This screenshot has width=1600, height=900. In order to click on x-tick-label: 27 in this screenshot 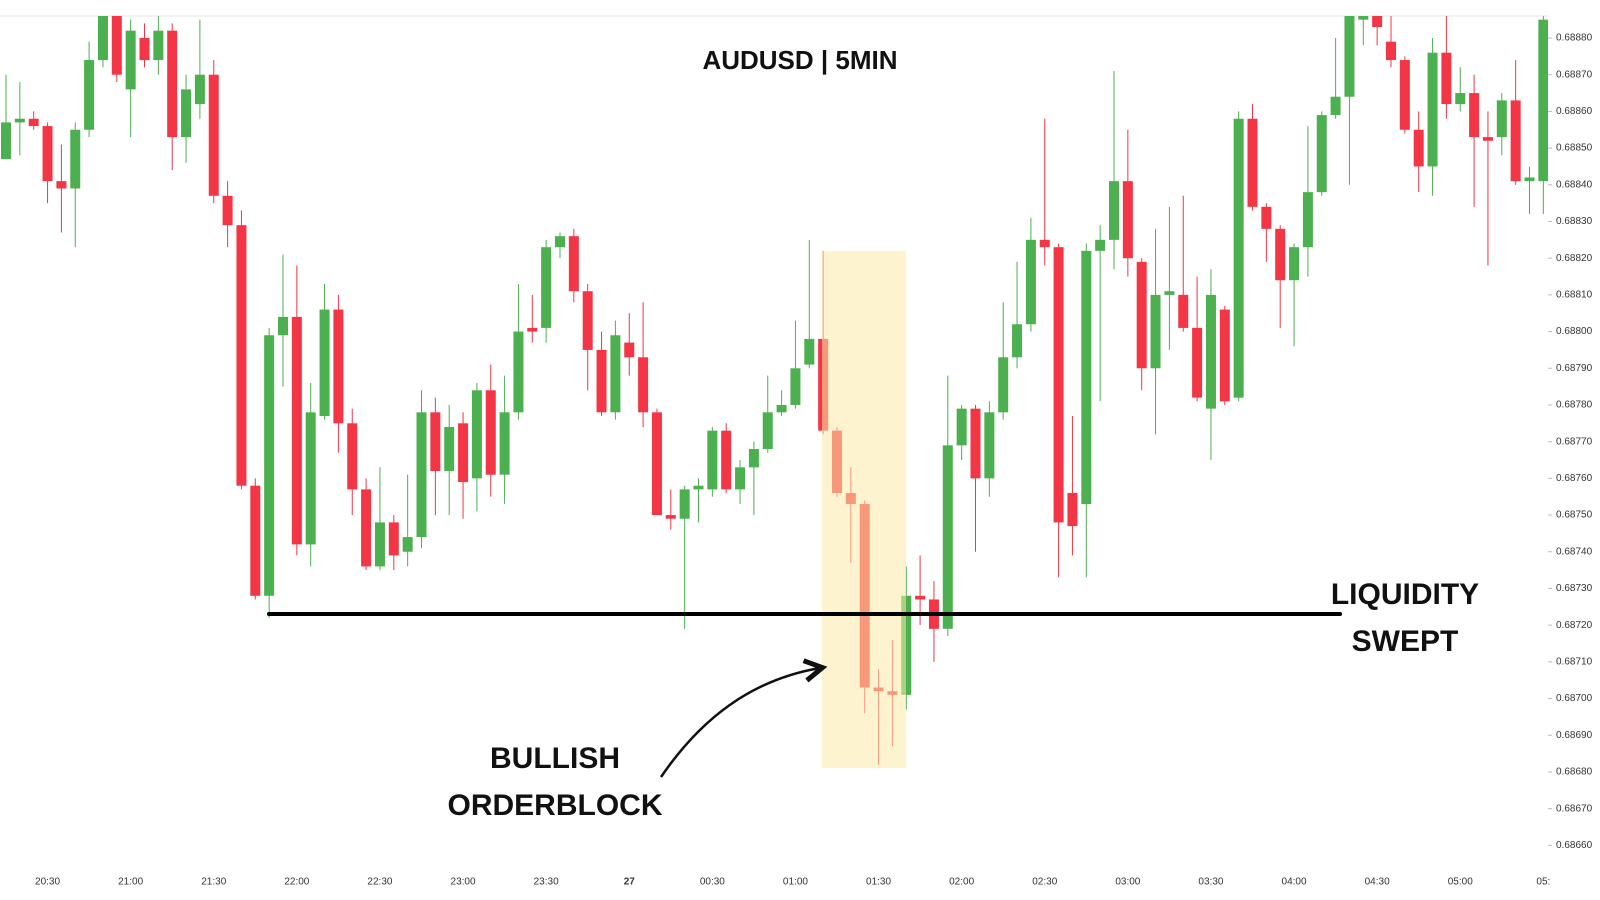, I will do `click(630, 882)`.